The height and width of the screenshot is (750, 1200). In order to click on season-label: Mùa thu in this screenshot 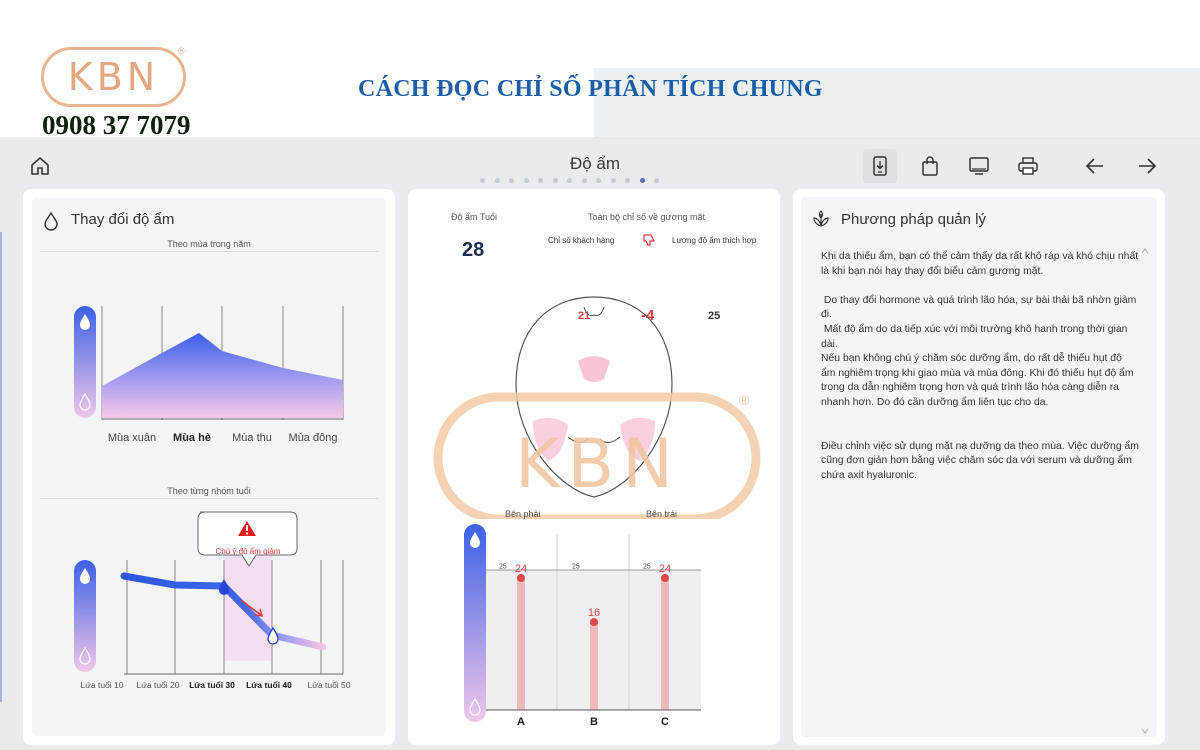, I will do `click(252, 438)`.